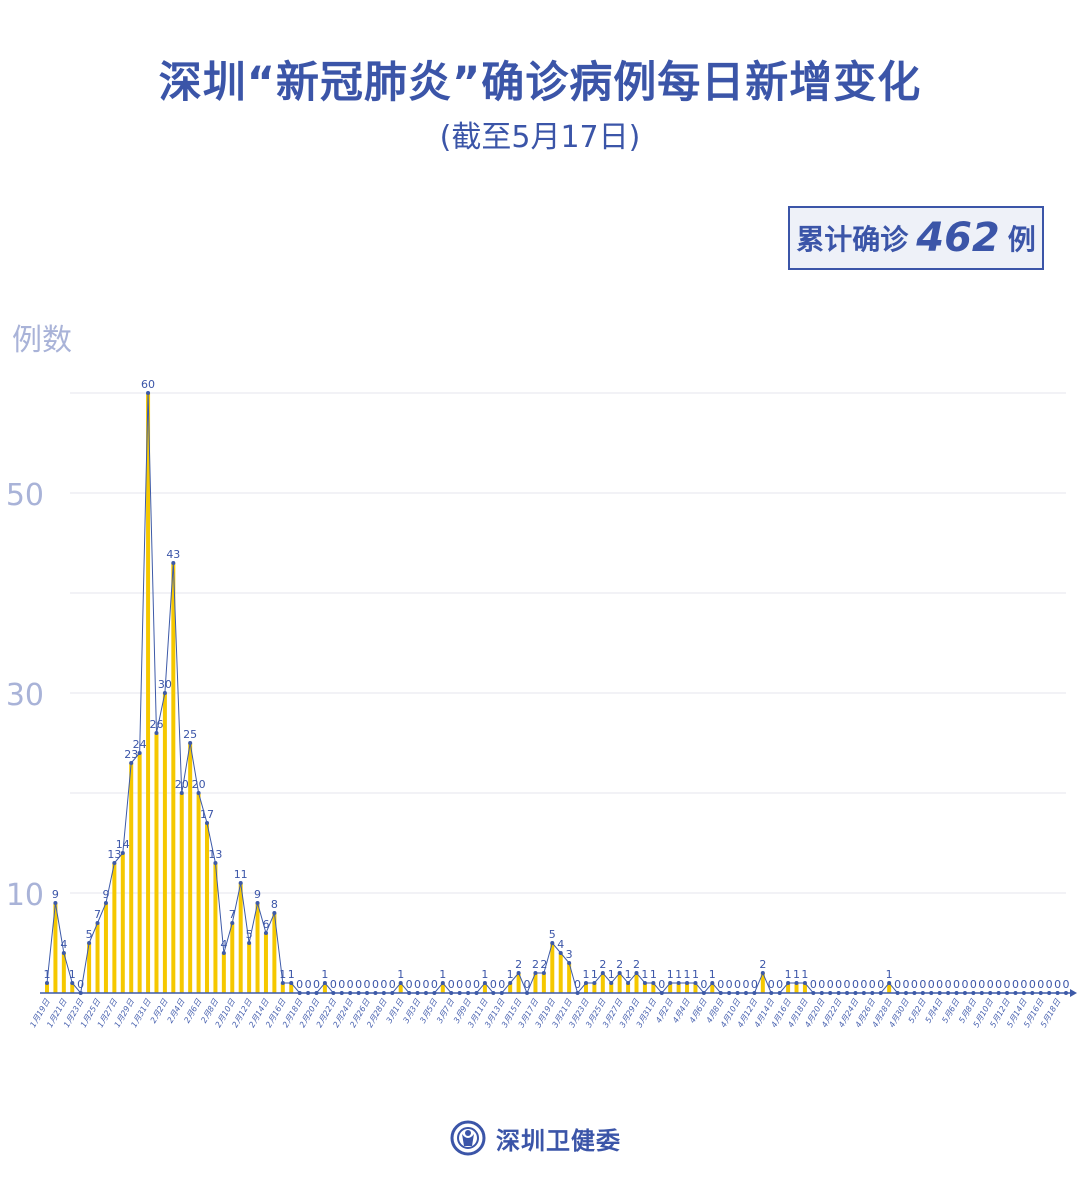 The image size is (1080, 1184). Describe the element at coordinates (558, 1140) in the screenshot. I see `footer-org-name: 深圳卫健委` at that location.